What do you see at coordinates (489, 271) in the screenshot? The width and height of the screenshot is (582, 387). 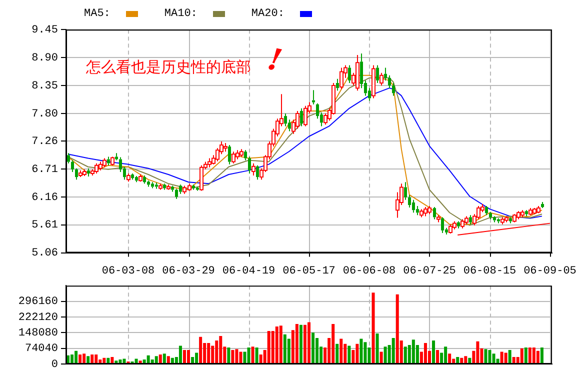 I see `x-tick-label: 06-08-15` at bounding box center [489, 271].